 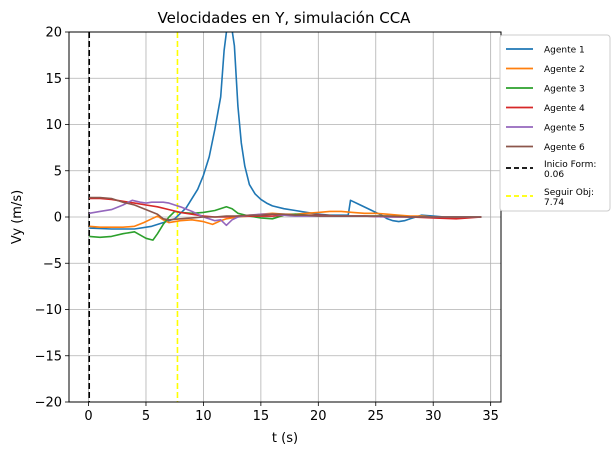 I want to click on legend-entry: Agente 2, so click(x=564, y=70).